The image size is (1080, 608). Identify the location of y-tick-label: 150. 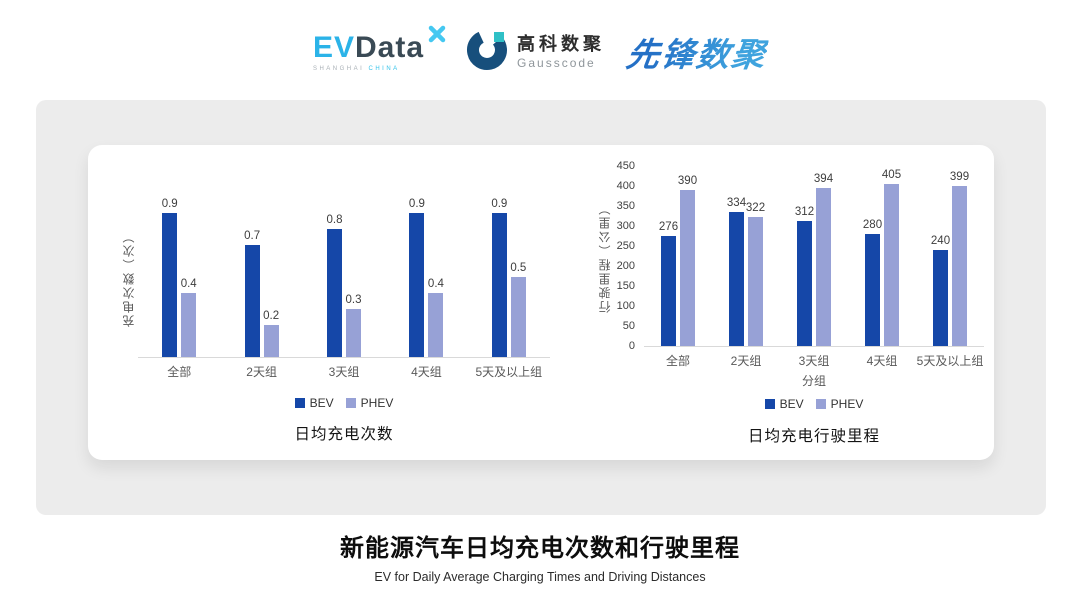
(625, 286).